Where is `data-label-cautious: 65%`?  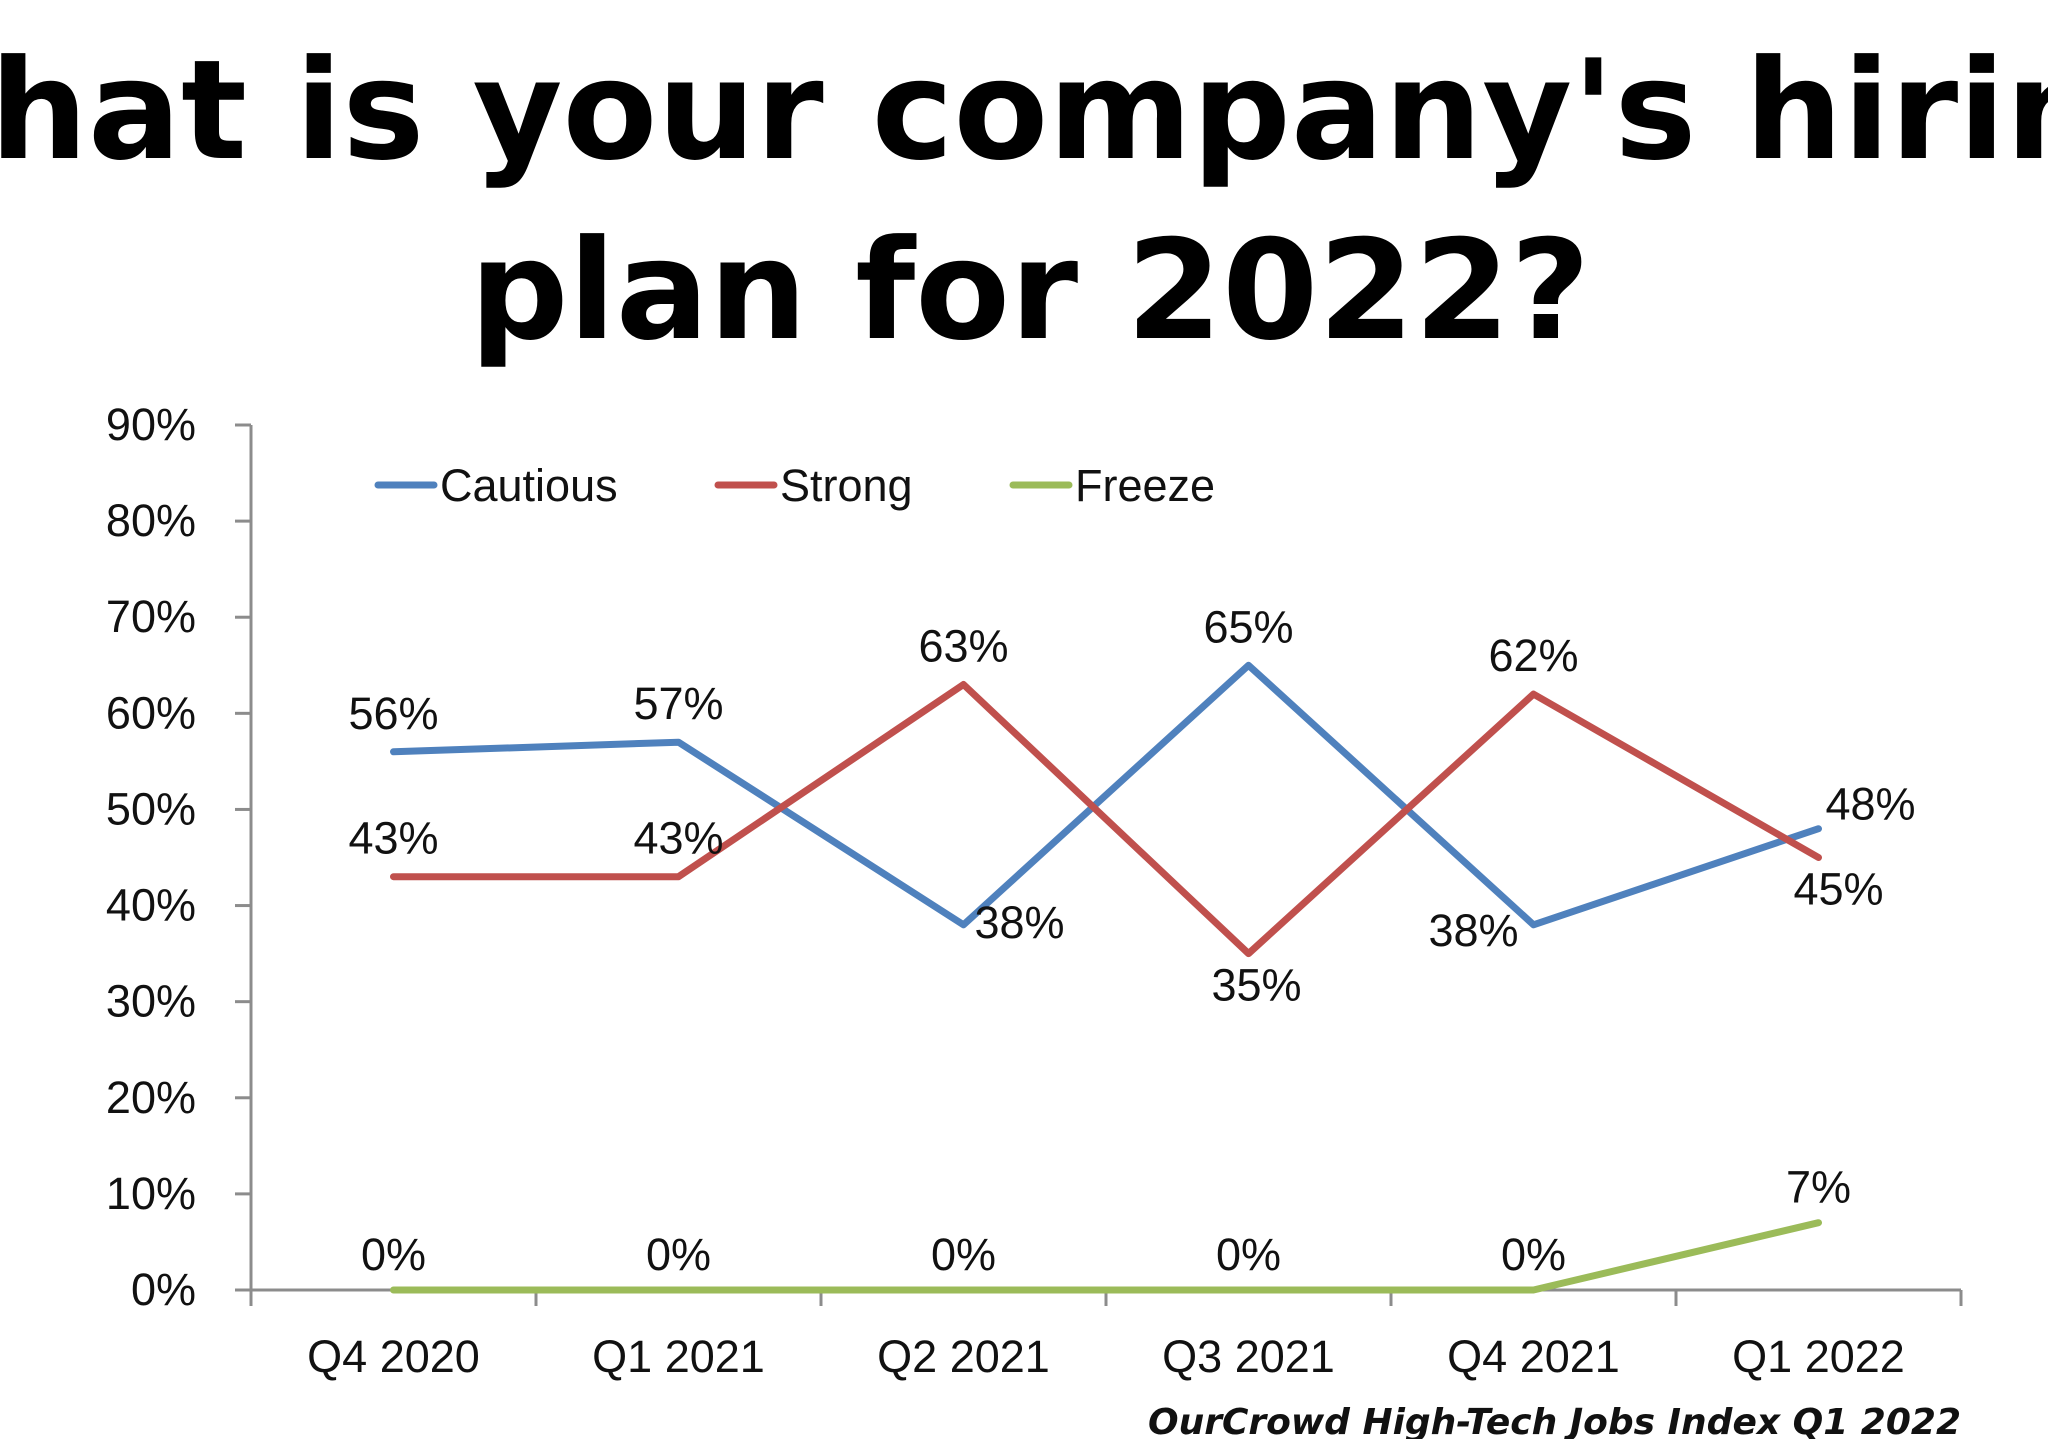
data-label-cautious: 65% is located at coordinates (1248, 626).